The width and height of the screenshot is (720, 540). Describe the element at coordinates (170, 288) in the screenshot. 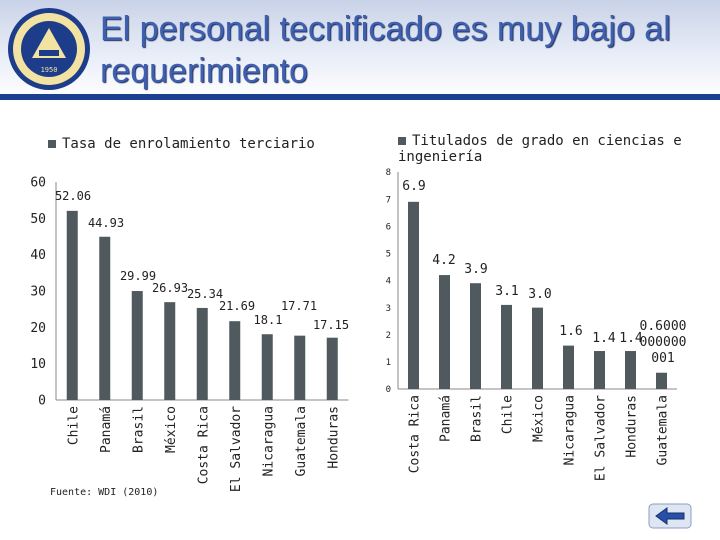

I see `data-label: 26.93` at that location.